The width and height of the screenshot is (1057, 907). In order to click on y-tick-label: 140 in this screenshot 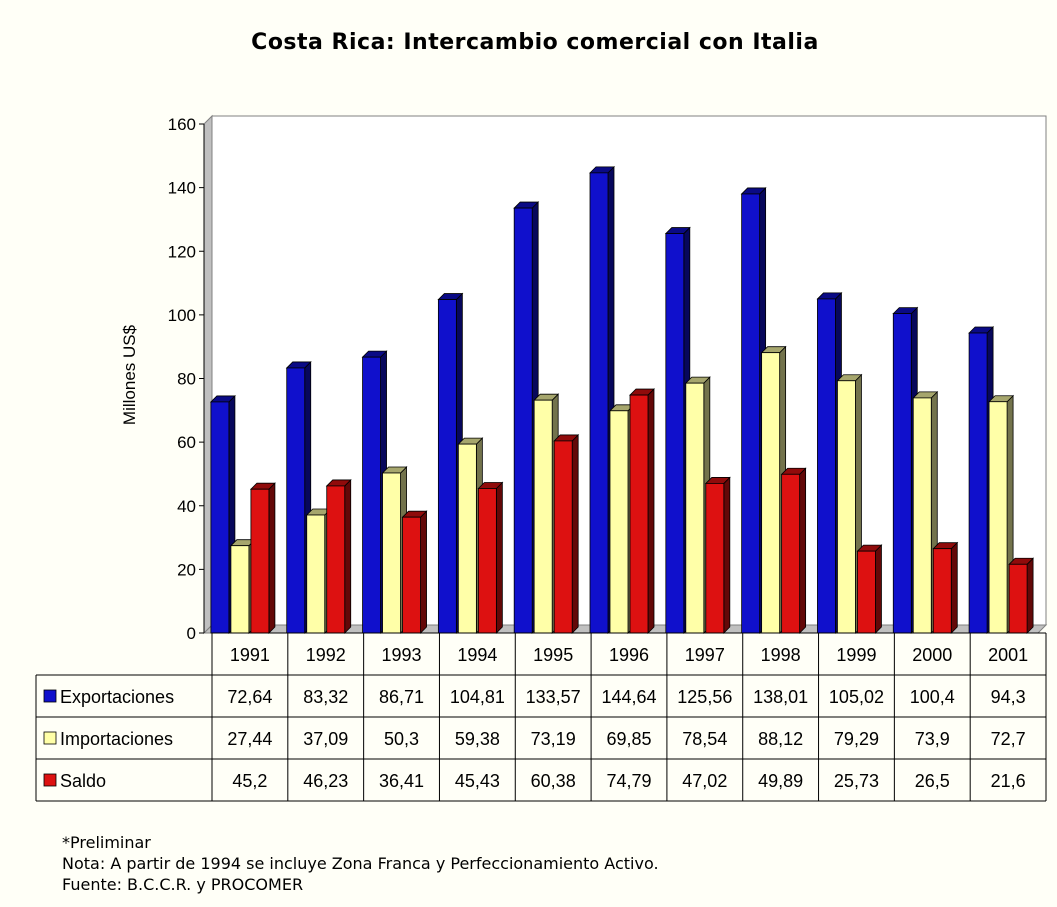, I will do `click(182, 188)`.